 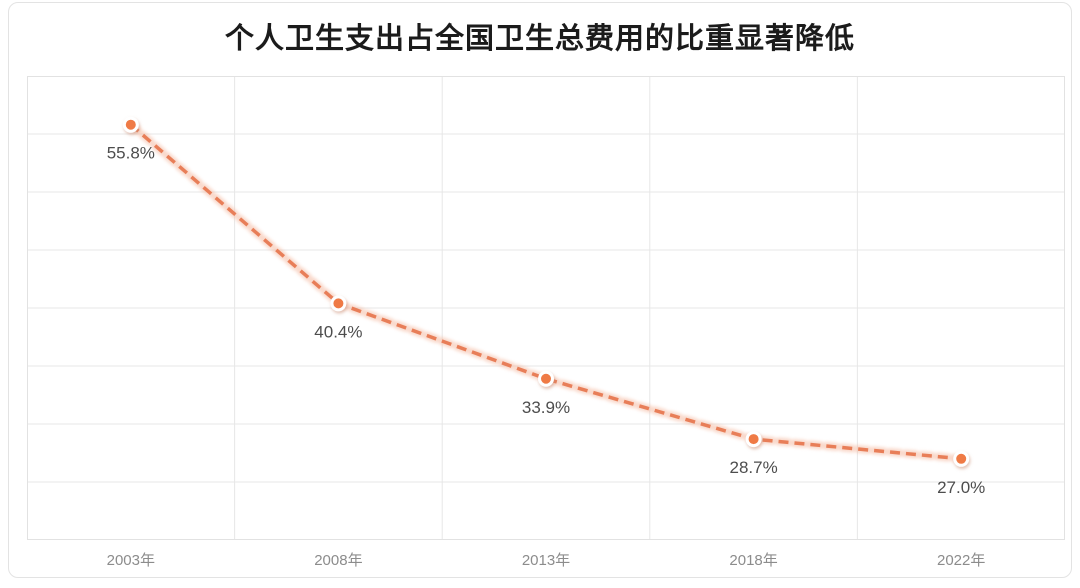 What do you see at coordinates (753, 467) in the screenshot?
I see `data-point-label: 28.7%` at bounding box center [753, 467].